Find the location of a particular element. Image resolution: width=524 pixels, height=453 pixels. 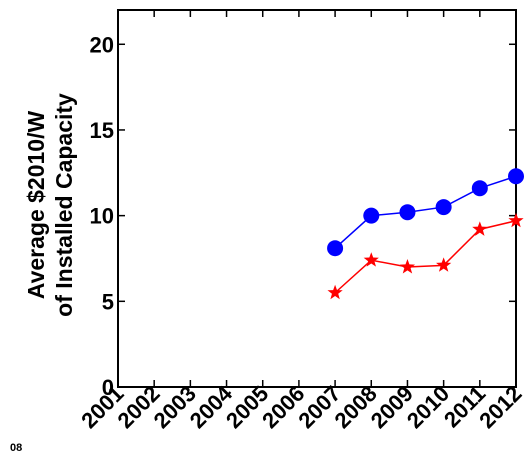

y-tick-label: 10 is located at coordinates (102, 216).